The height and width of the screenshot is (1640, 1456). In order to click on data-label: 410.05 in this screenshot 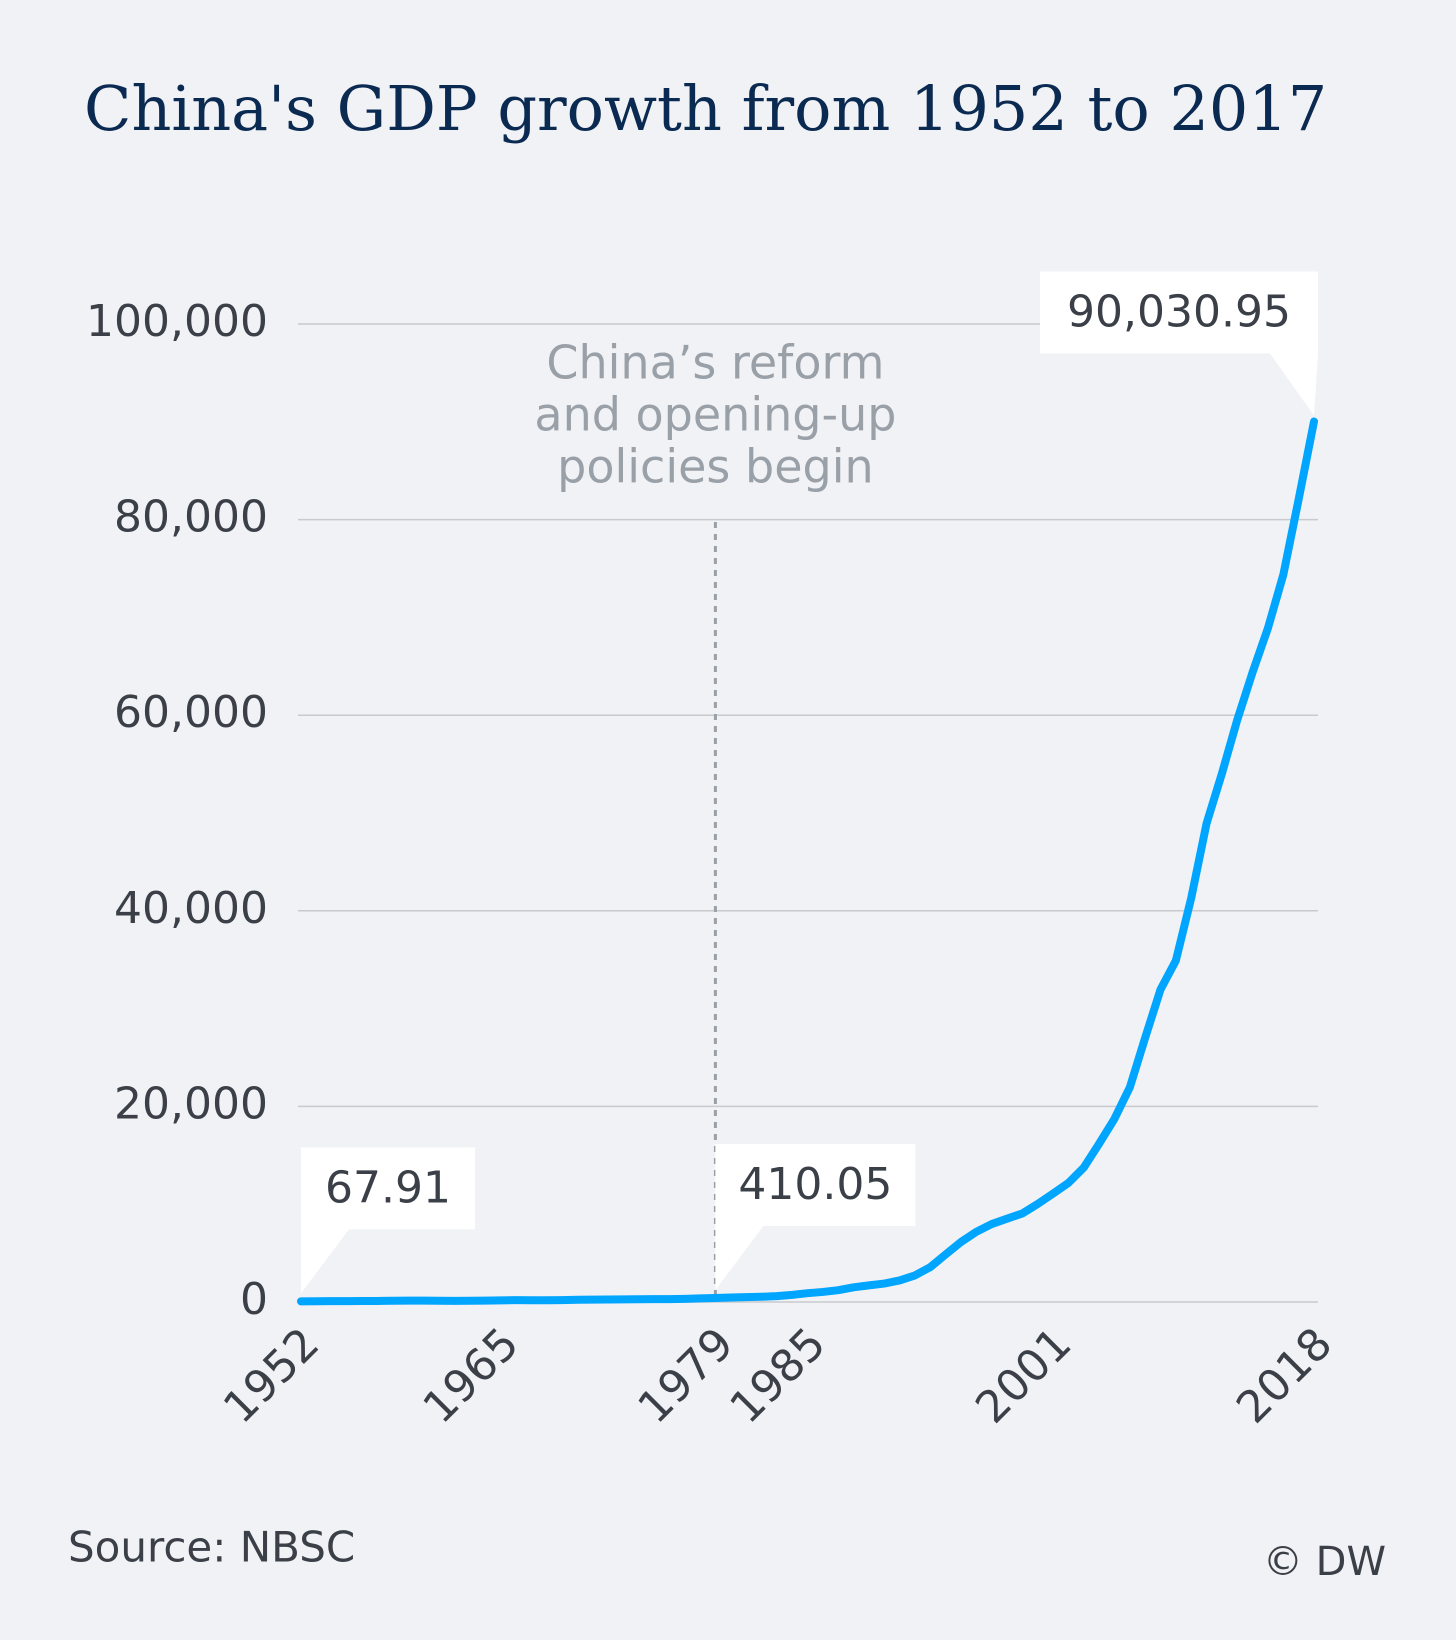, I will do `click(815, 1216)`.